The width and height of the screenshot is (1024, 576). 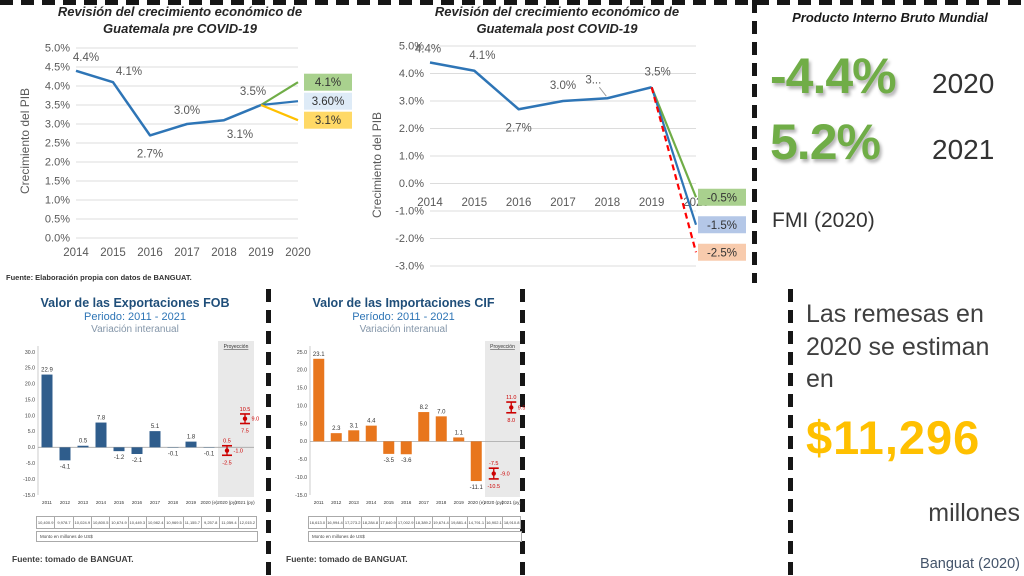 What do you see at coordinates (722, 253) in the screenshot?
I see `svg-text: -2.5%` at bounding box center [722, 253].